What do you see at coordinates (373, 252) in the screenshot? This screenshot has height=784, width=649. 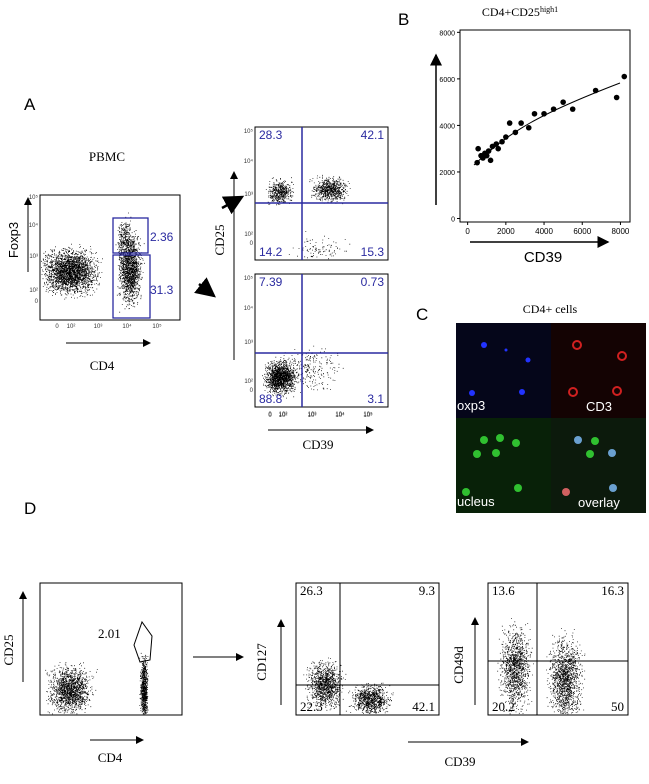 I see `quadrant-value: 15.3` at bounding box center [373, 252].